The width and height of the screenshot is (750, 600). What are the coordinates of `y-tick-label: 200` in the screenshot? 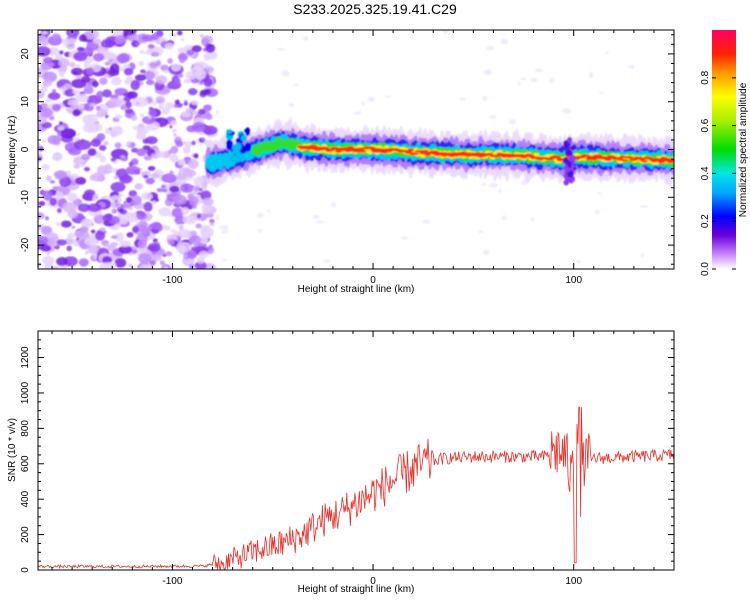 It's located at (25, 534).